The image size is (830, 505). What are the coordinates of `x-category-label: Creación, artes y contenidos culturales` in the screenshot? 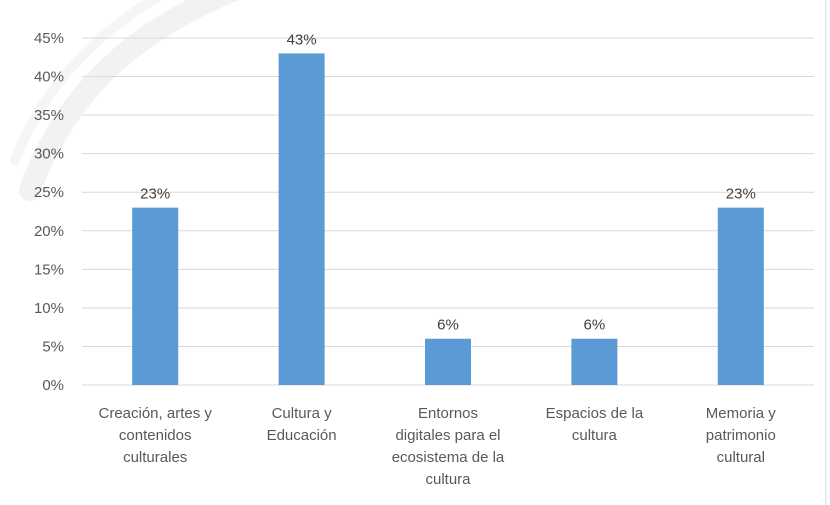 It's located at (156, 435).